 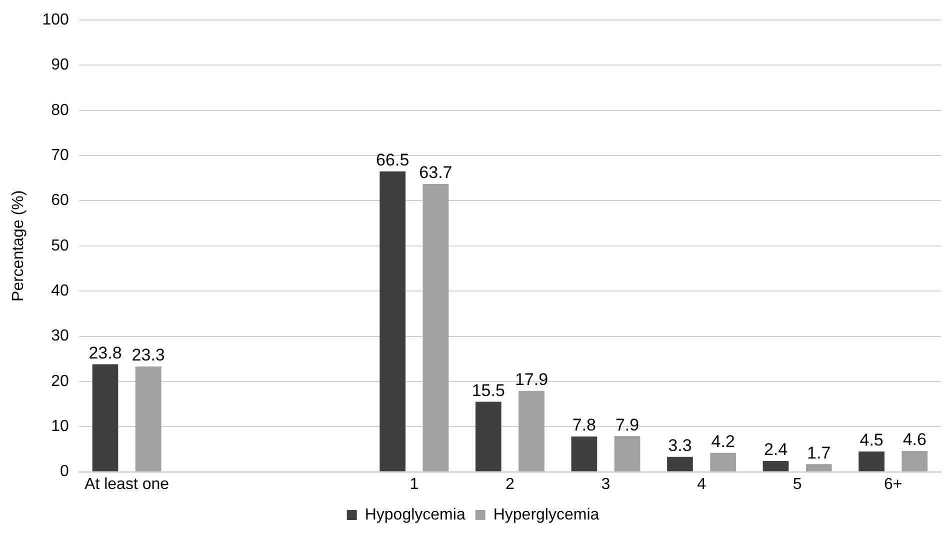 I want to click on x-tick-label: 4, so click(x=701, y=484).